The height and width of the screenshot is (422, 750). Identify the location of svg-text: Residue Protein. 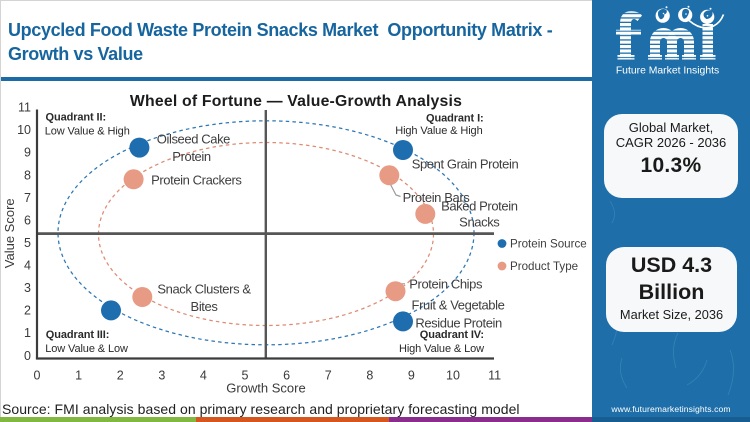
(458, 322).